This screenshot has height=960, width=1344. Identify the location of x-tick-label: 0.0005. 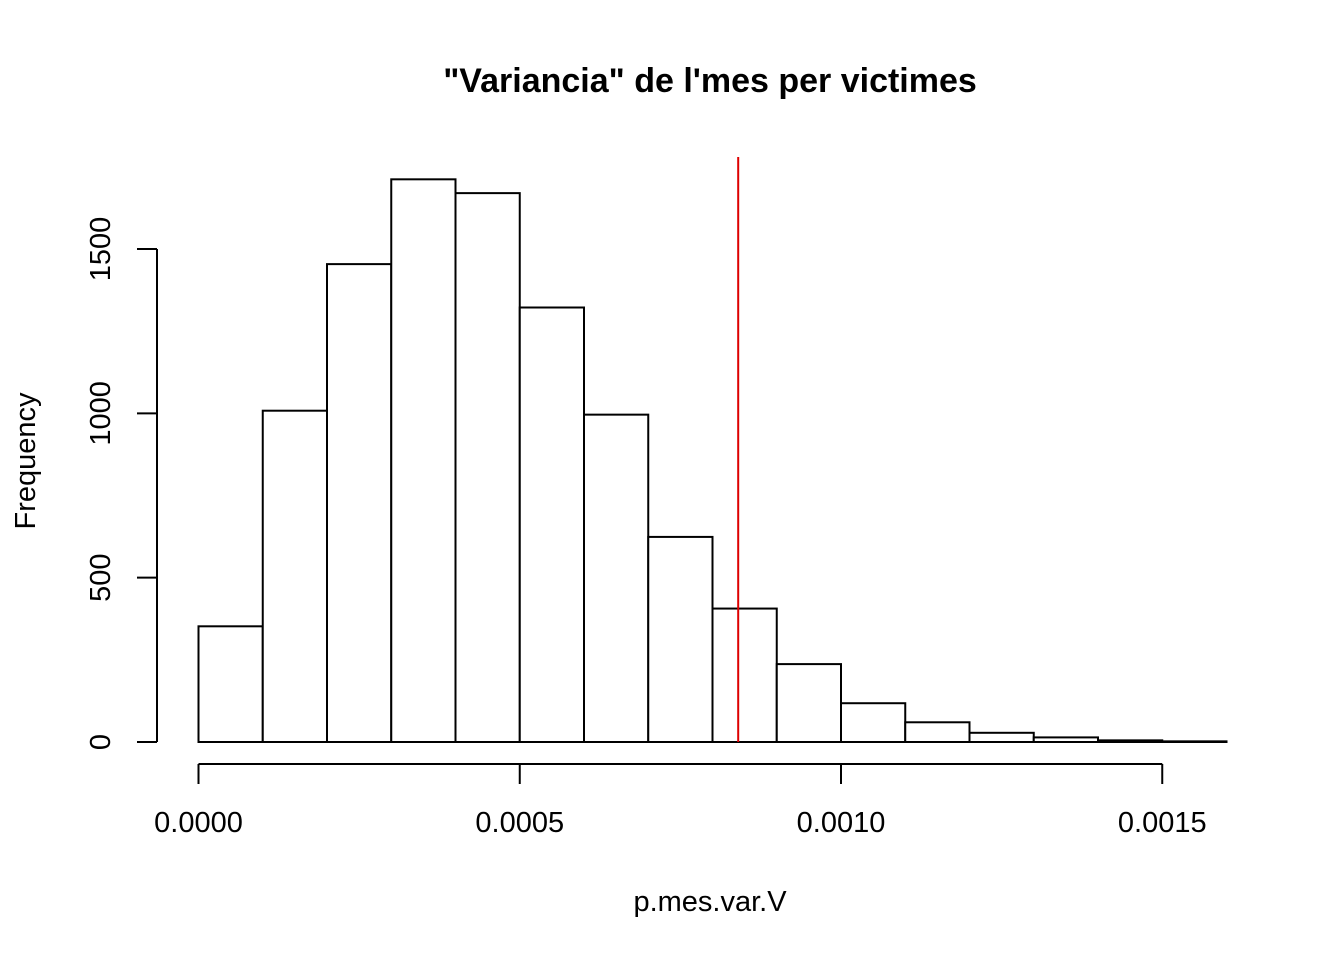
(519, 823).